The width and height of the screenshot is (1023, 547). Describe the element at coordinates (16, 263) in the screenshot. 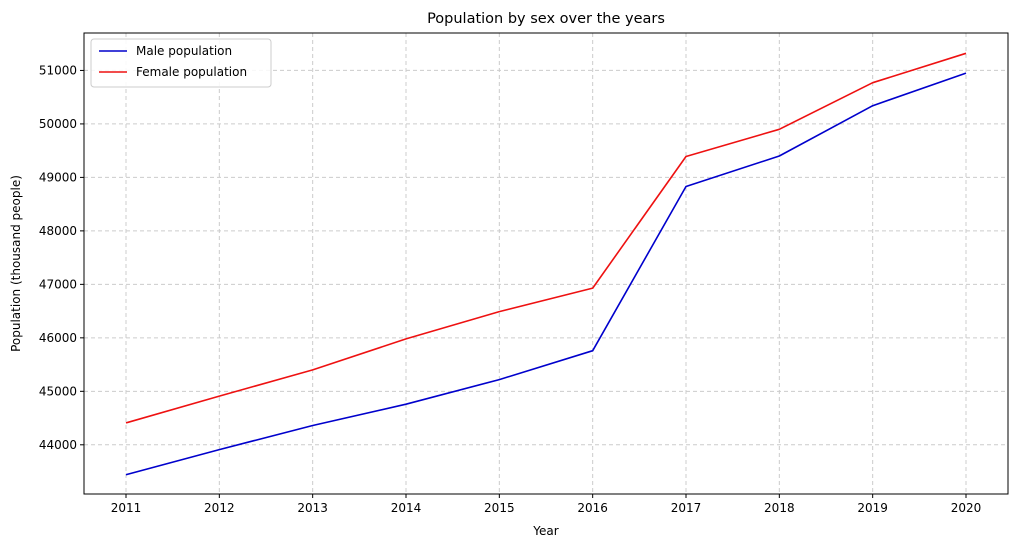

I see `y-axis-label: Population (thousand people)` at that location.